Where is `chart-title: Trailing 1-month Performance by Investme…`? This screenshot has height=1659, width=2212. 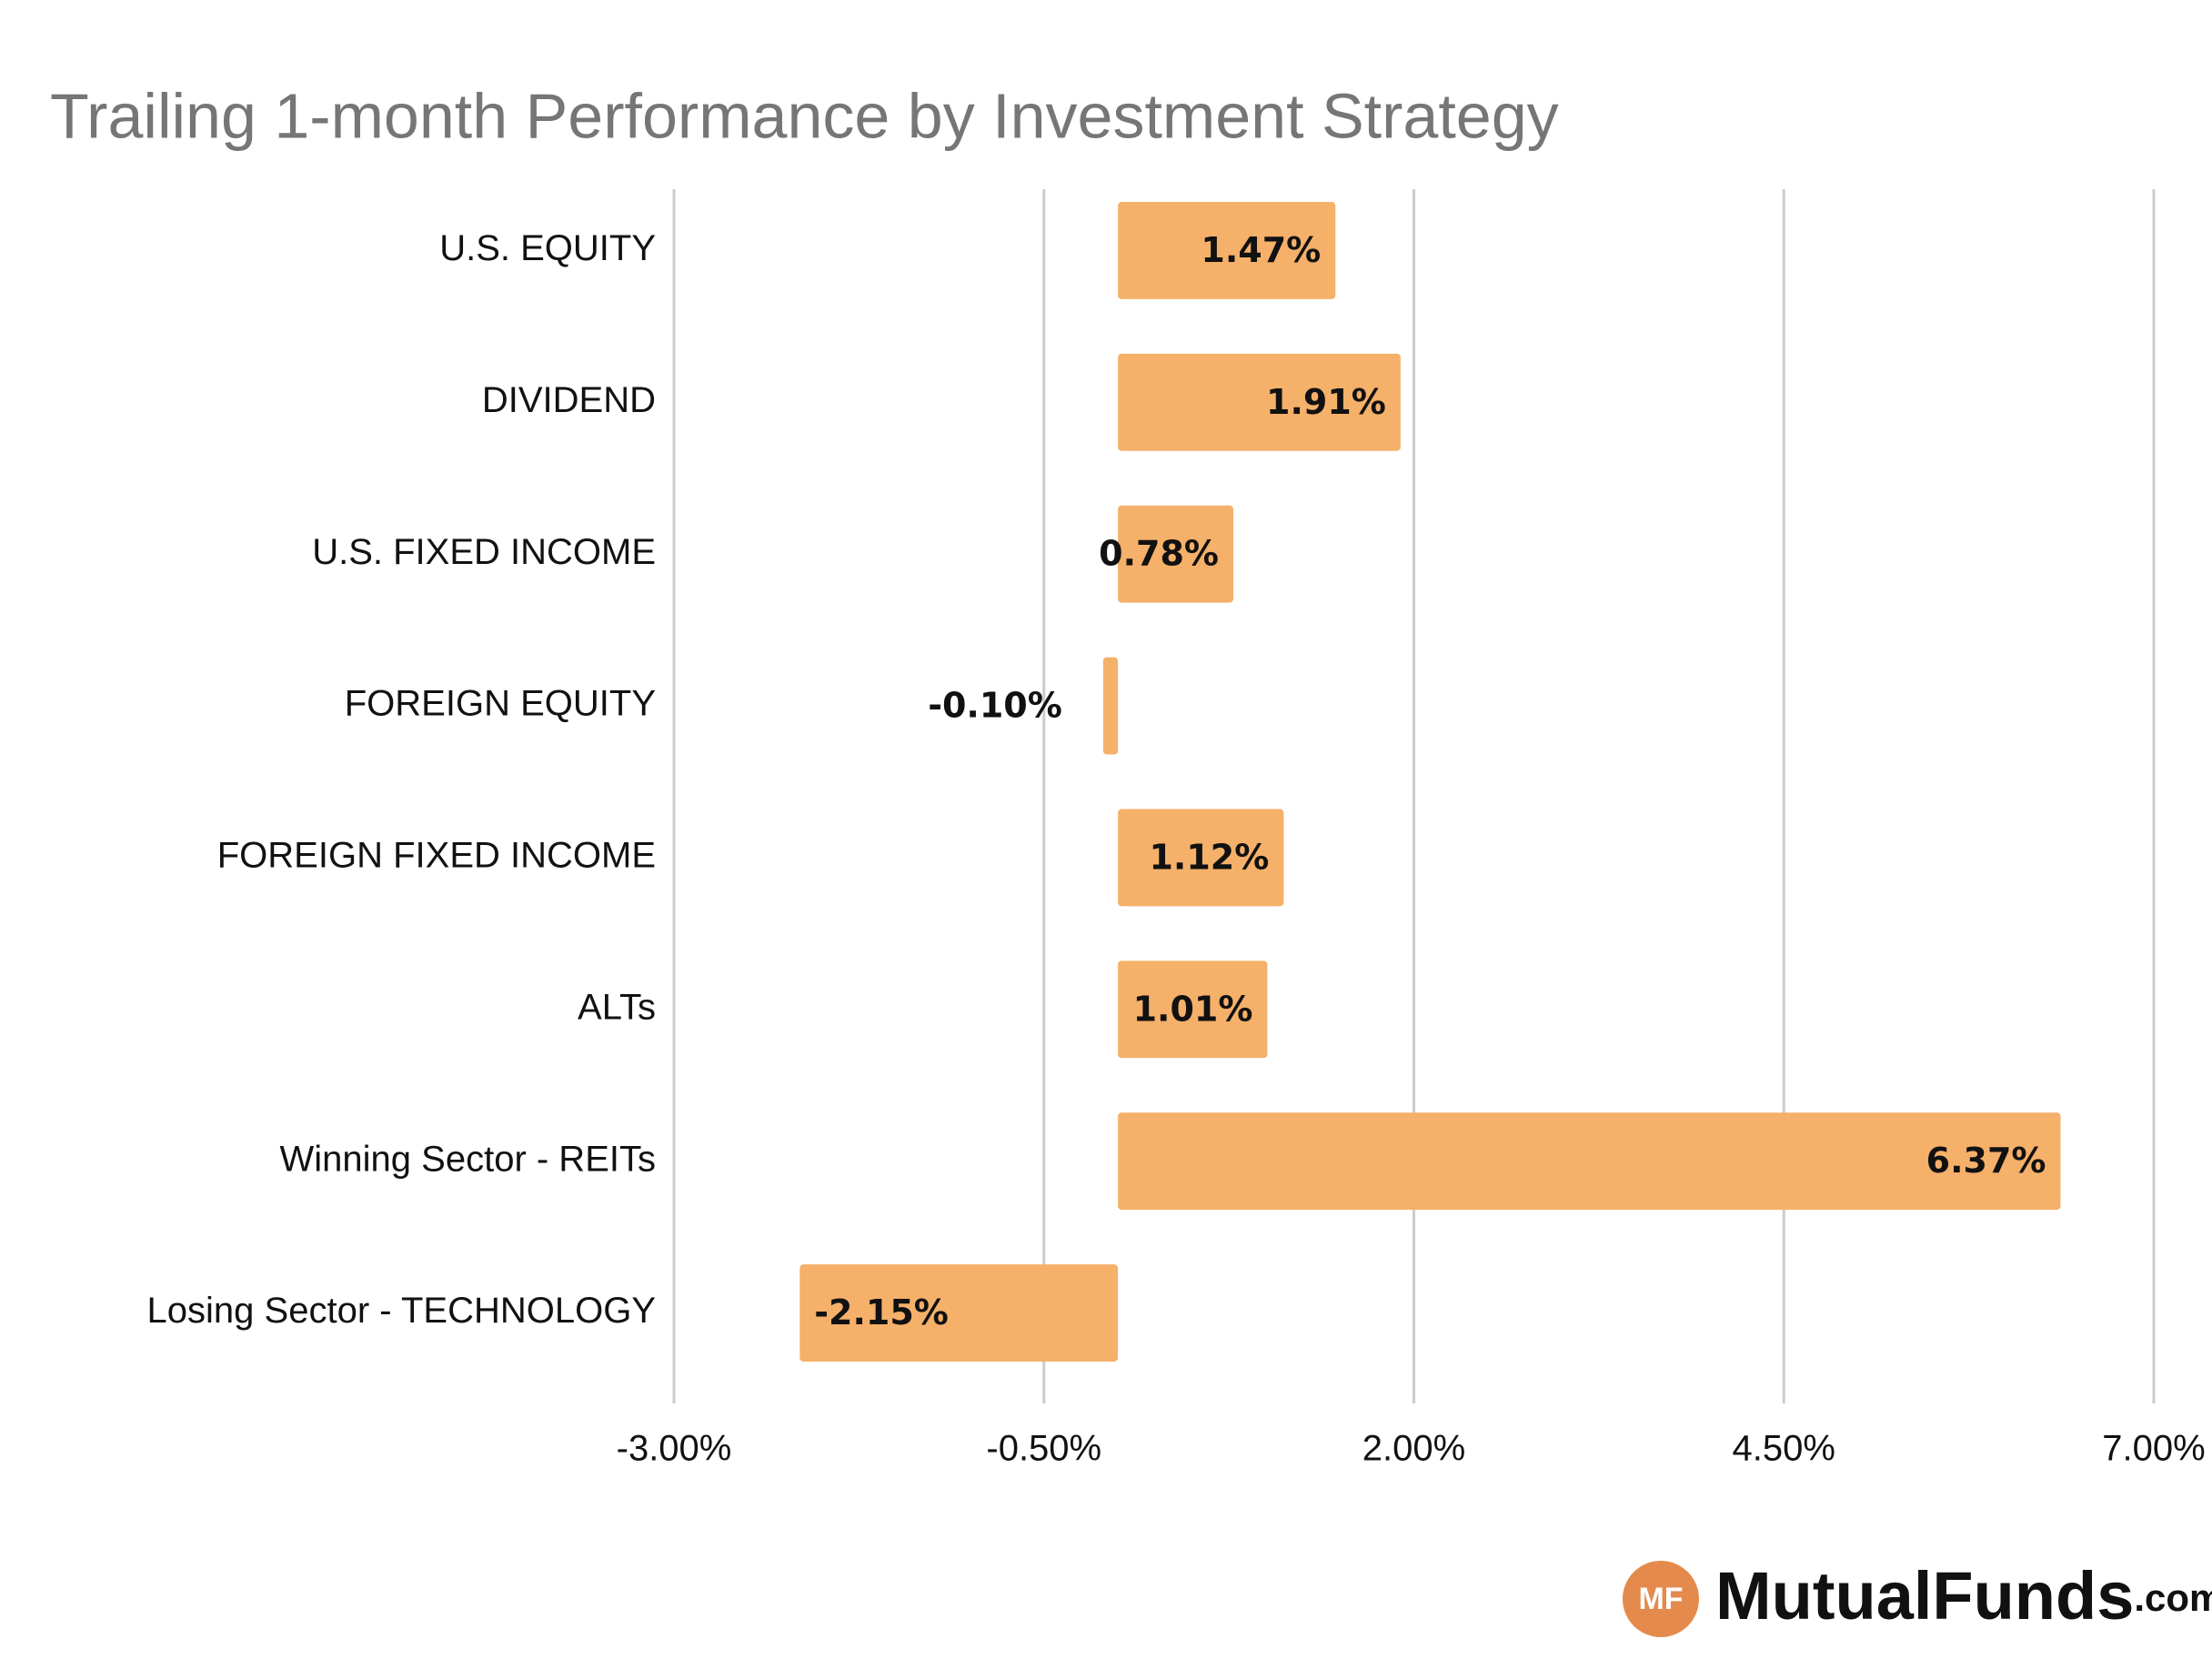
chart-title: Trailing 1-month Performance by Investme… is located at coordinates (805, 115).